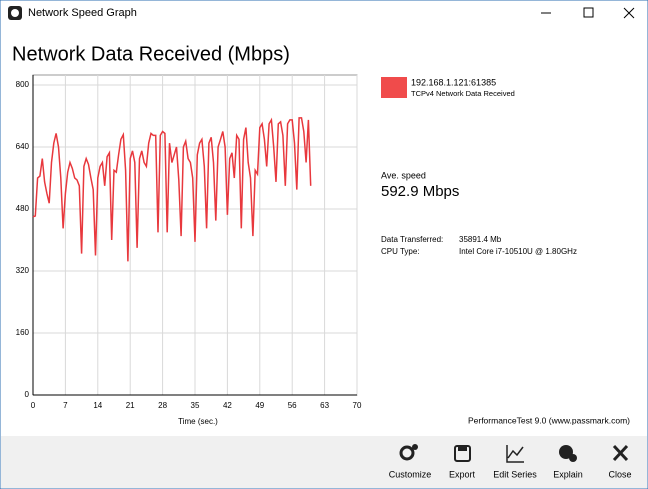  Describe the element at coordinates (97, 405) in the screenshot. I see `x-tick-label: 14` at that location.